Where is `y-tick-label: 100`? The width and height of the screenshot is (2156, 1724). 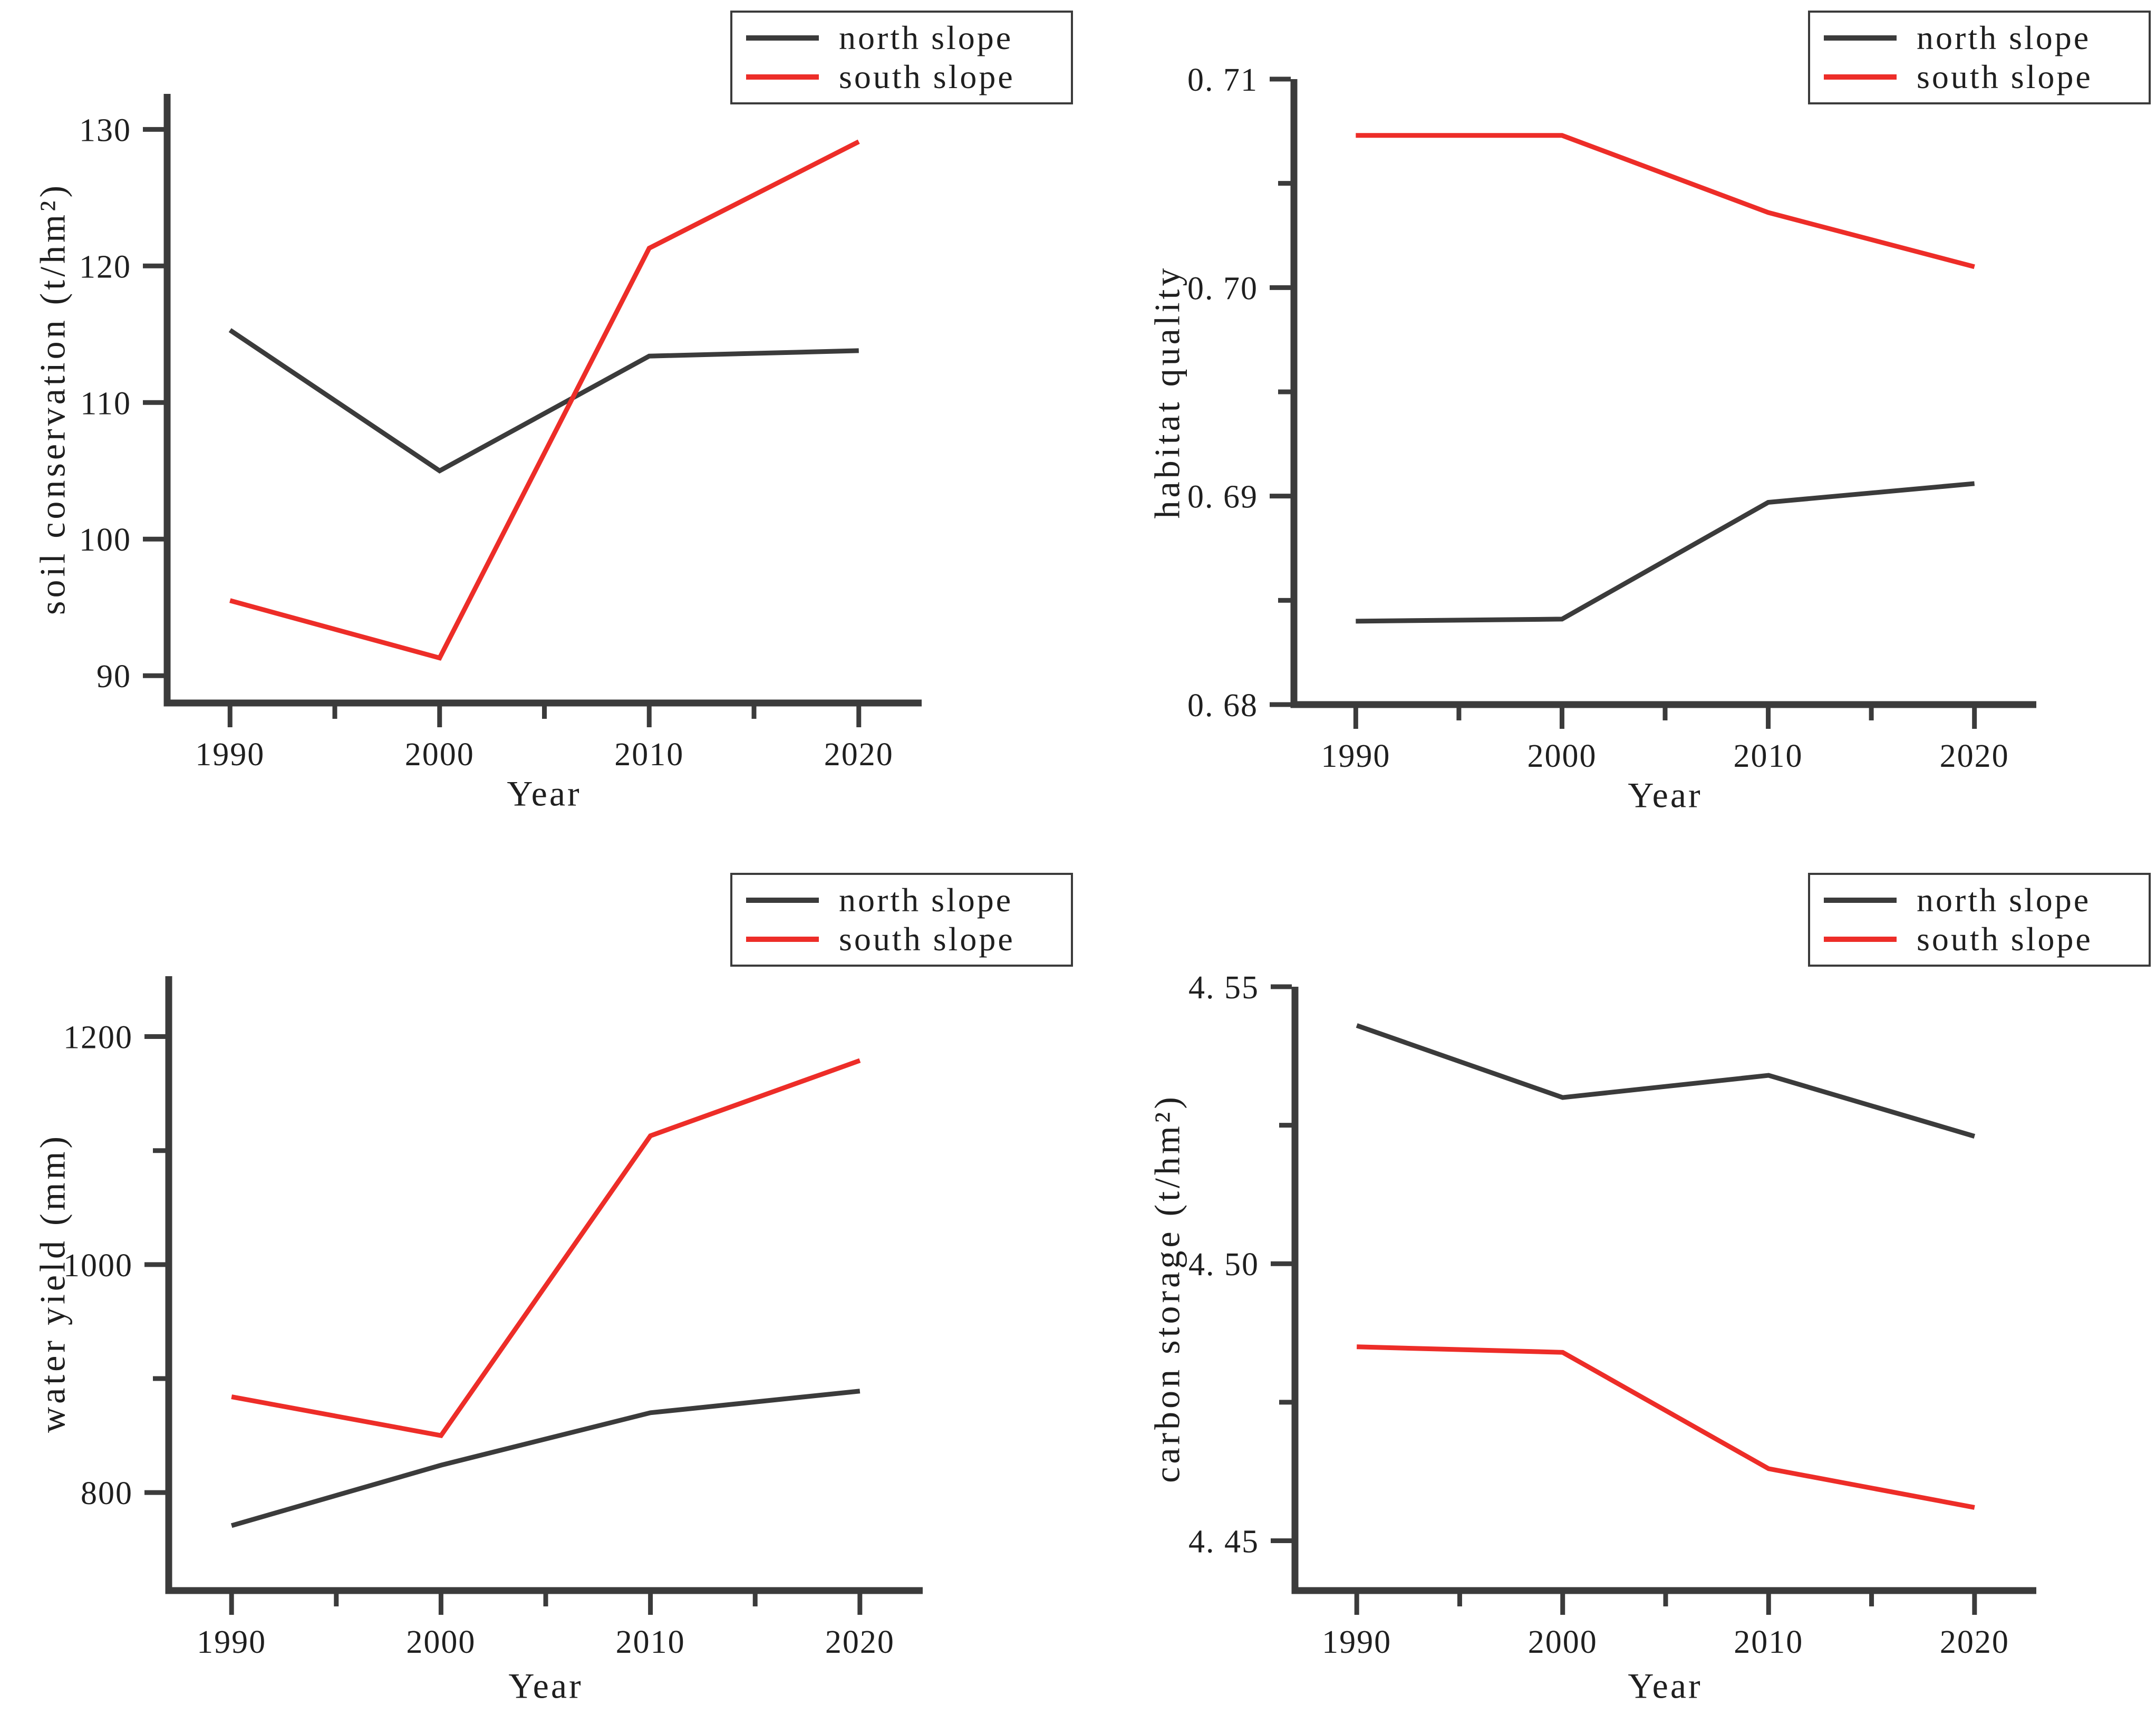 y-tick-label: 100 is located at coordinates (105, 540).